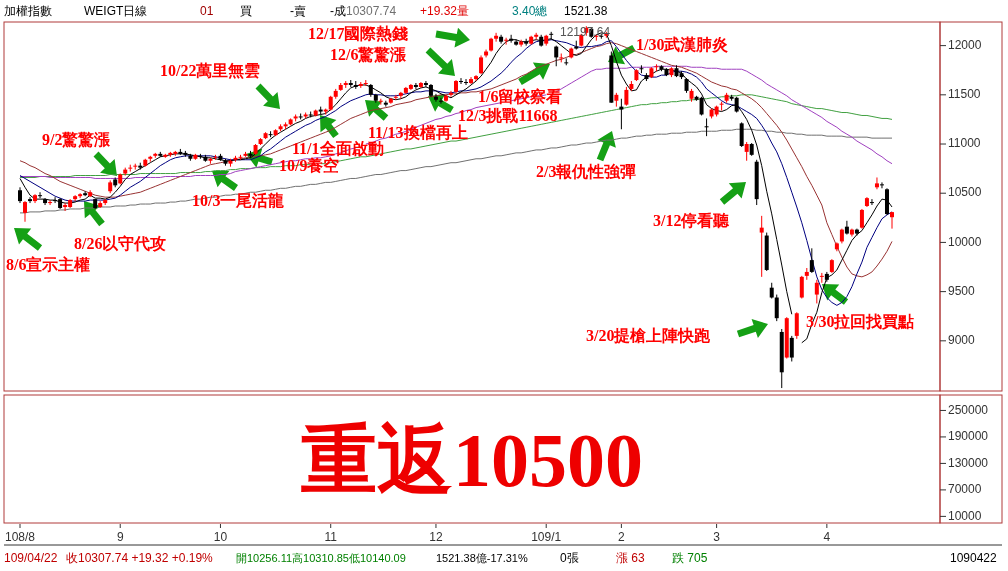 The image size is (1008, 571). What do you see at coordinates (120, 537) in the screenshot?
I see `x-tick-label: 9` at bounding box center [120, 537].